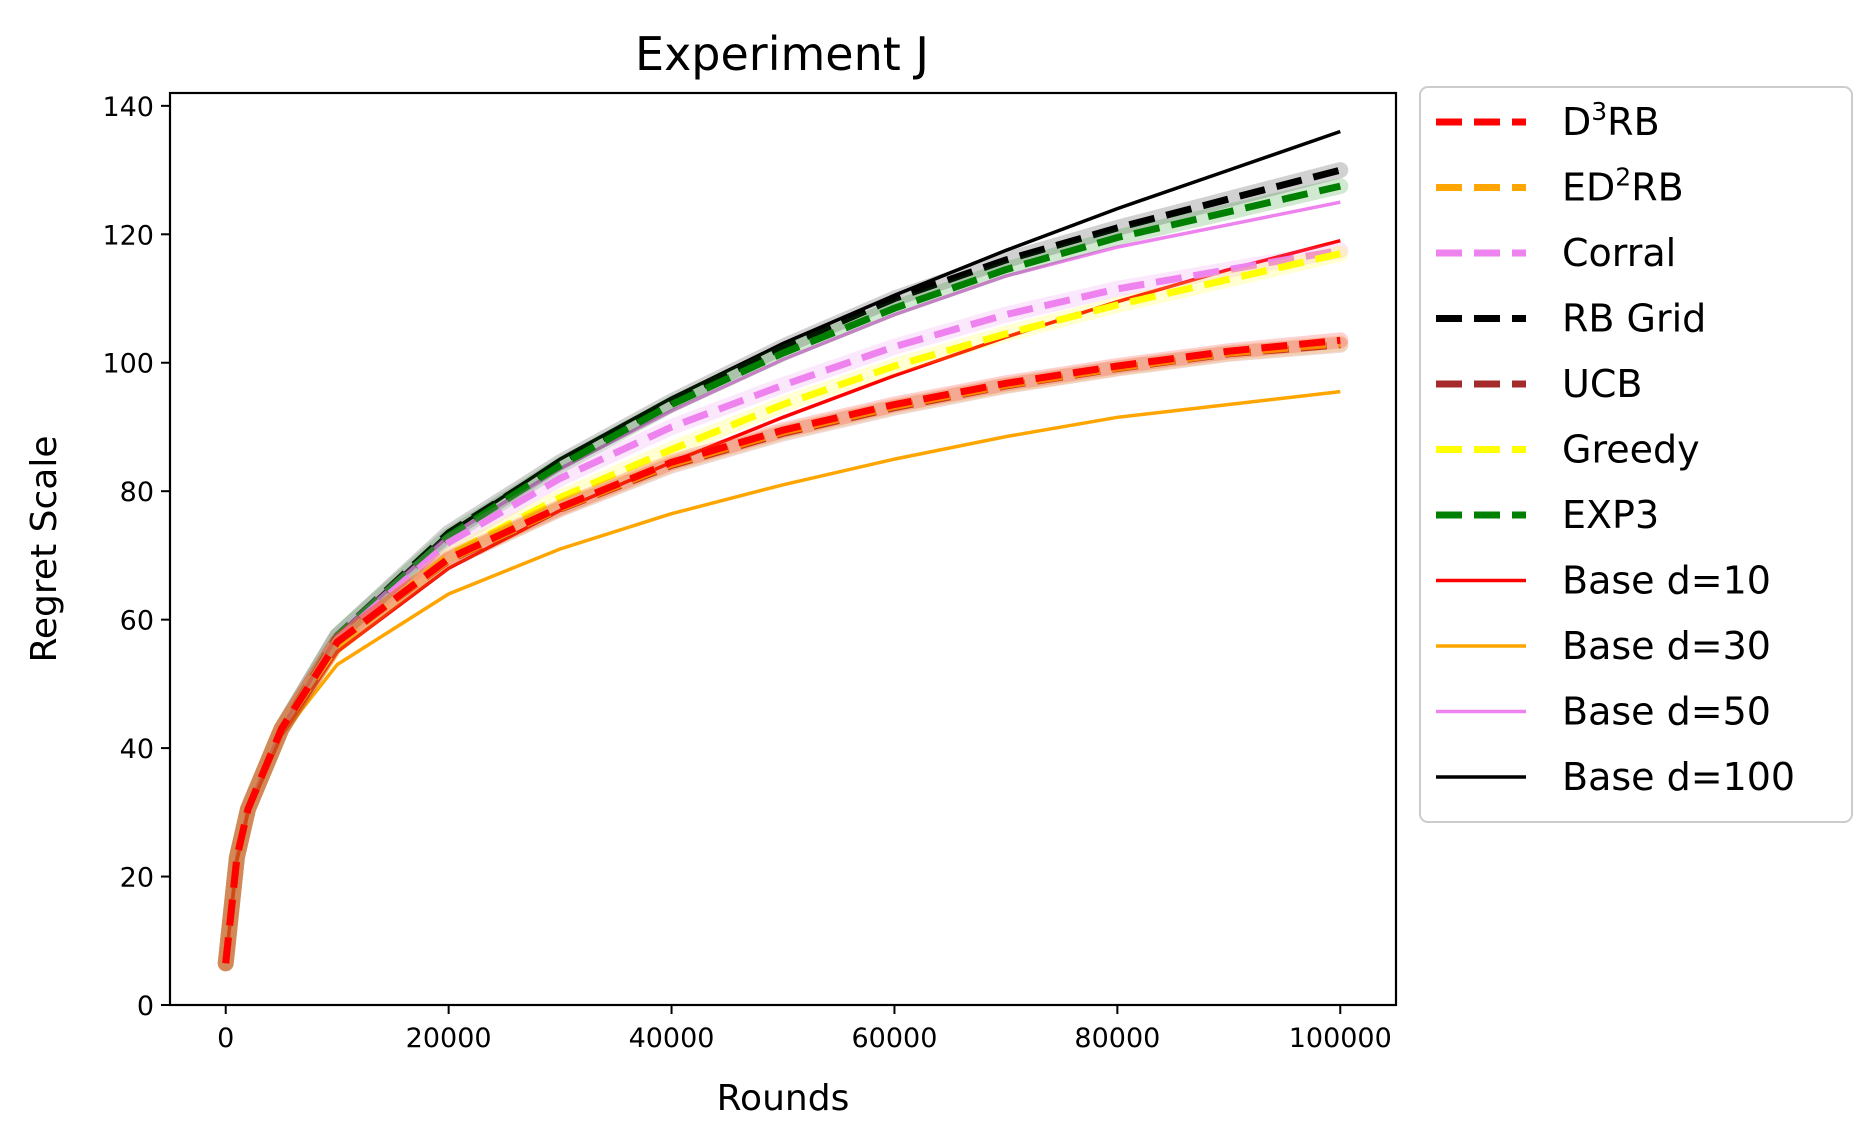 Image resolution: width=1869 pixels, height=1139 pixels. I want to click on legend-label-base-d-10: Base d=10, so click(1666, 581).